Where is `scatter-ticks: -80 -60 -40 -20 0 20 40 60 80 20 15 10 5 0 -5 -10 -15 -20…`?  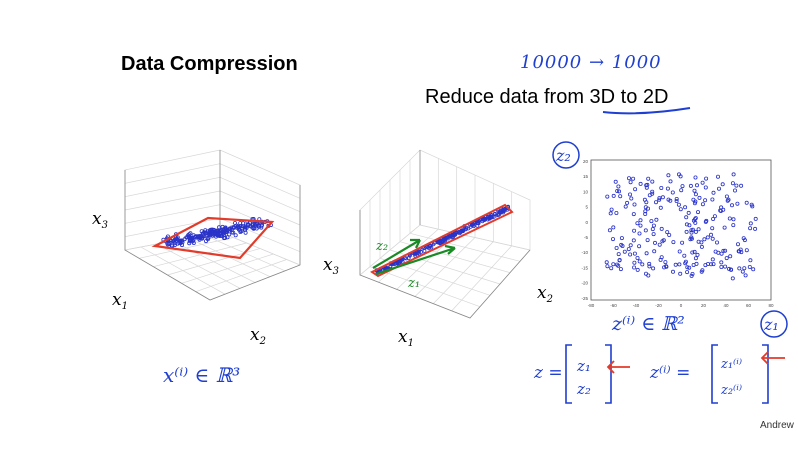 scatter-ticks: -80 -60 -40 -20 0 20 40 60 80 20 15 10 5 0 -5 -10 -15 -20… is located at coordinates (677, 233).